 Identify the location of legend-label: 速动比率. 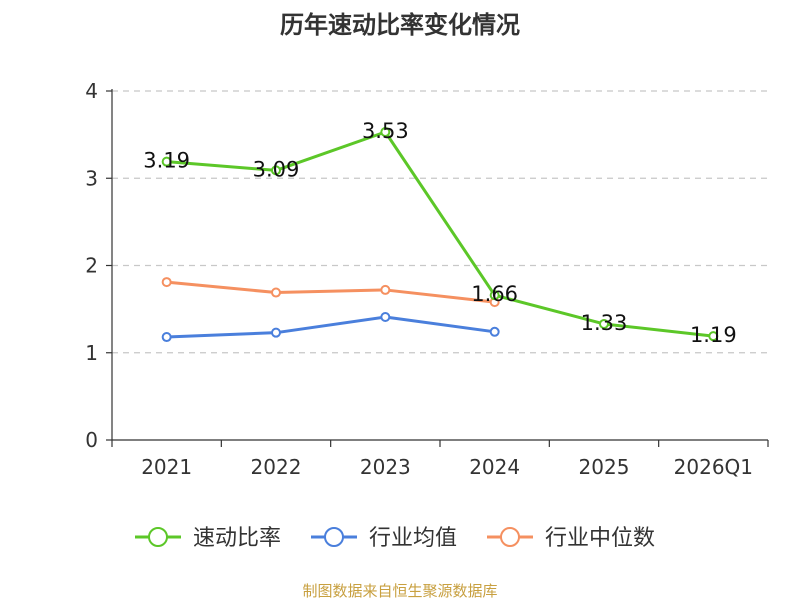
(237, 538).